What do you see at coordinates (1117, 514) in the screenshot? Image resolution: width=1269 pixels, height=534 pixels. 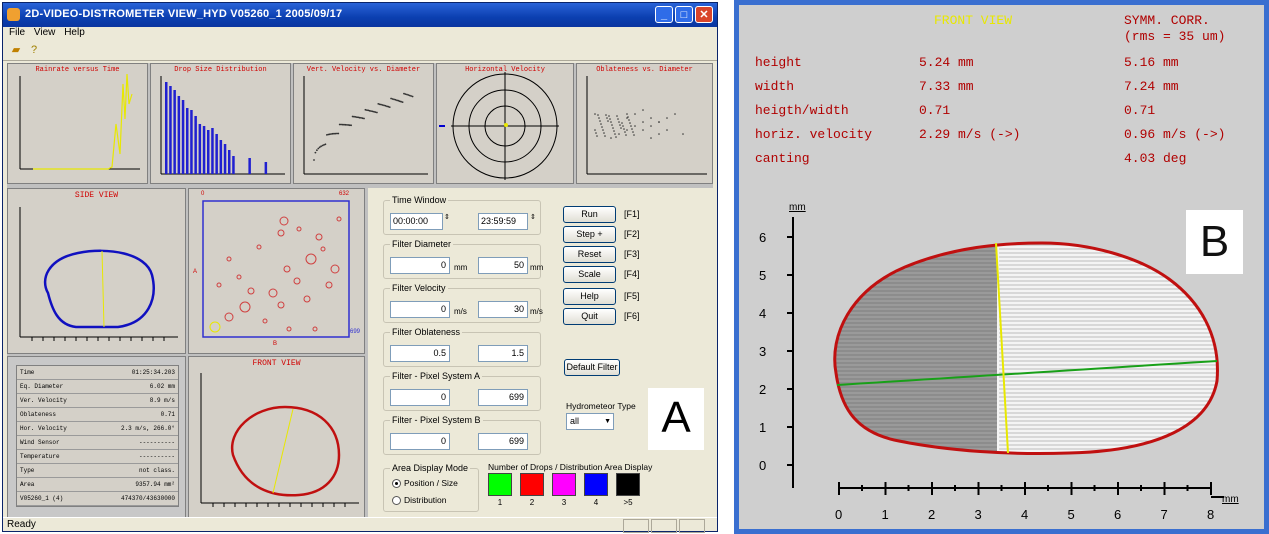 I see `x-tick-label: 6` at bounding box center [1117, 514].